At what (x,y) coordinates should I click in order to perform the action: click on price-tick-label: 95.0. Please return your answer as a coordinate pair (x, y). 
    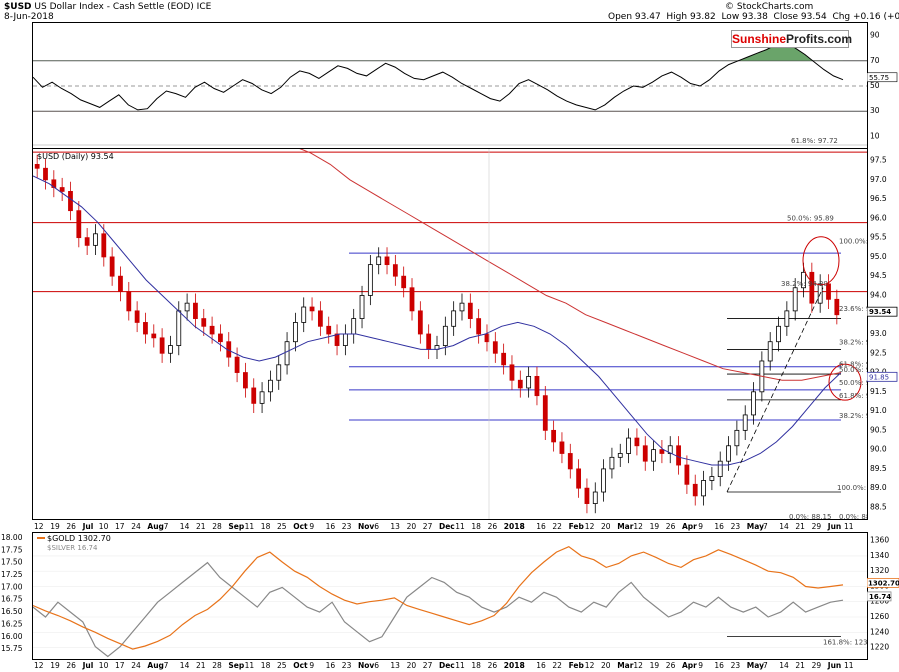
    Looking at the image, I should click on (878, 256).